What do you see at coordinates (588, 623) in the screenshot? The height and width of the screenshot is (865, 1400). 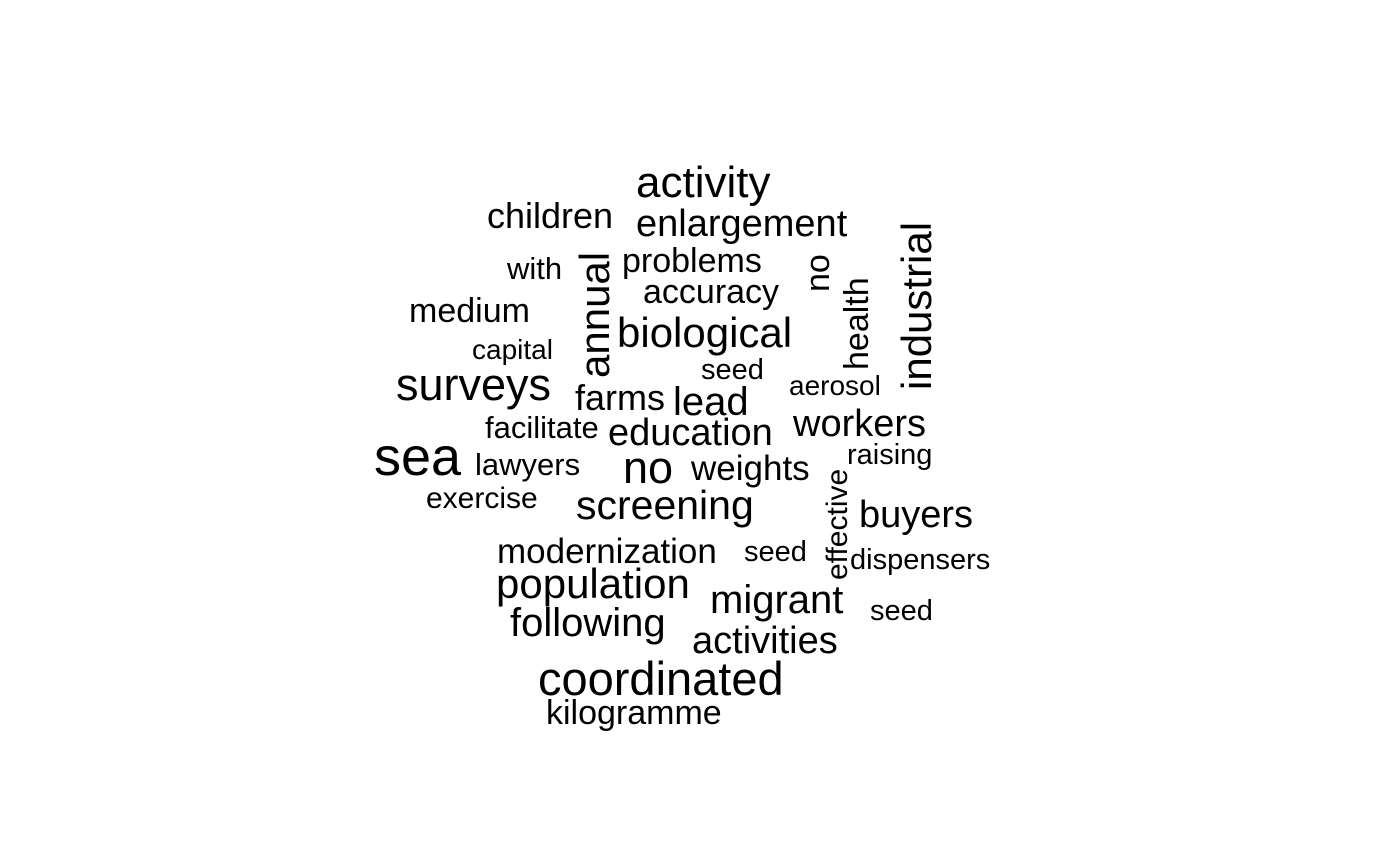 I see `word: following` at bounding box center [588, 623].